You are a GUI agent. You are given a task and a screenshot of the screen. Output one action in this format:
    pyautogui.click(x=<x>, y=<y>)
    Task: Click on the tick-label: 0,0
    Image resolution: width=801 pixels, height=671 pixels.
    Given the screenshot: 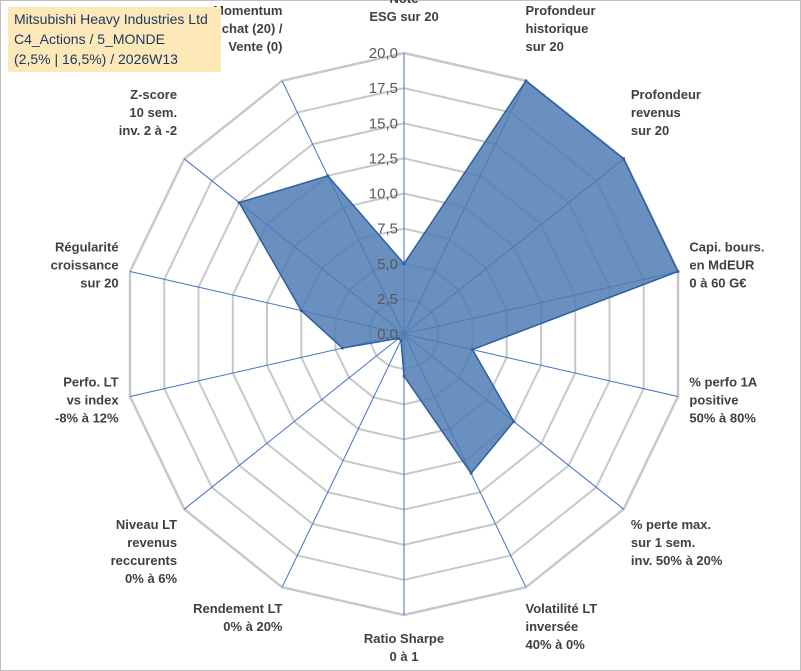 What is the action you would take?
    pyautogui.click(x=387, y=334)
    